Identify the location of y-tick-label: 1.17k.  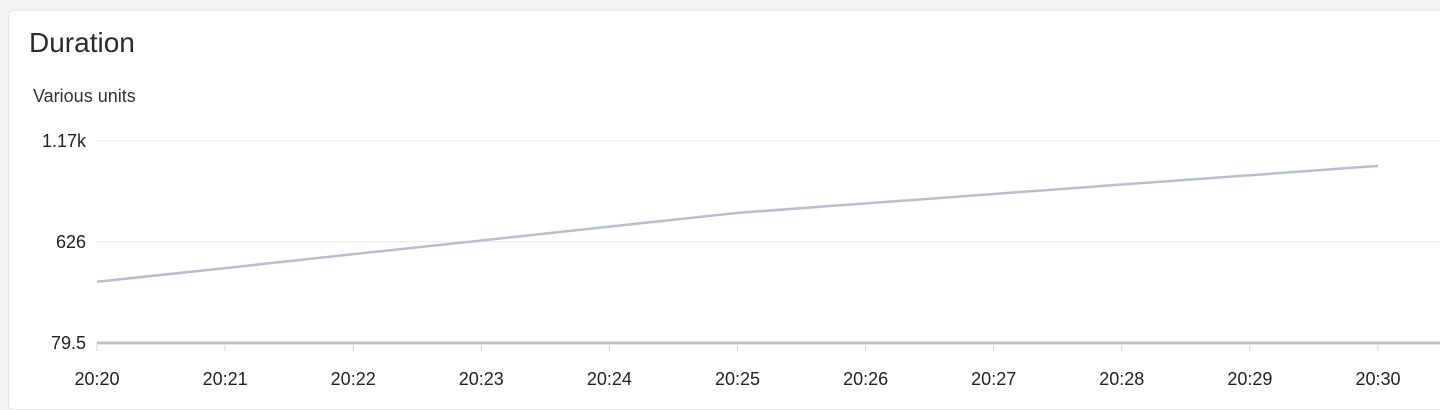
(64, 141).